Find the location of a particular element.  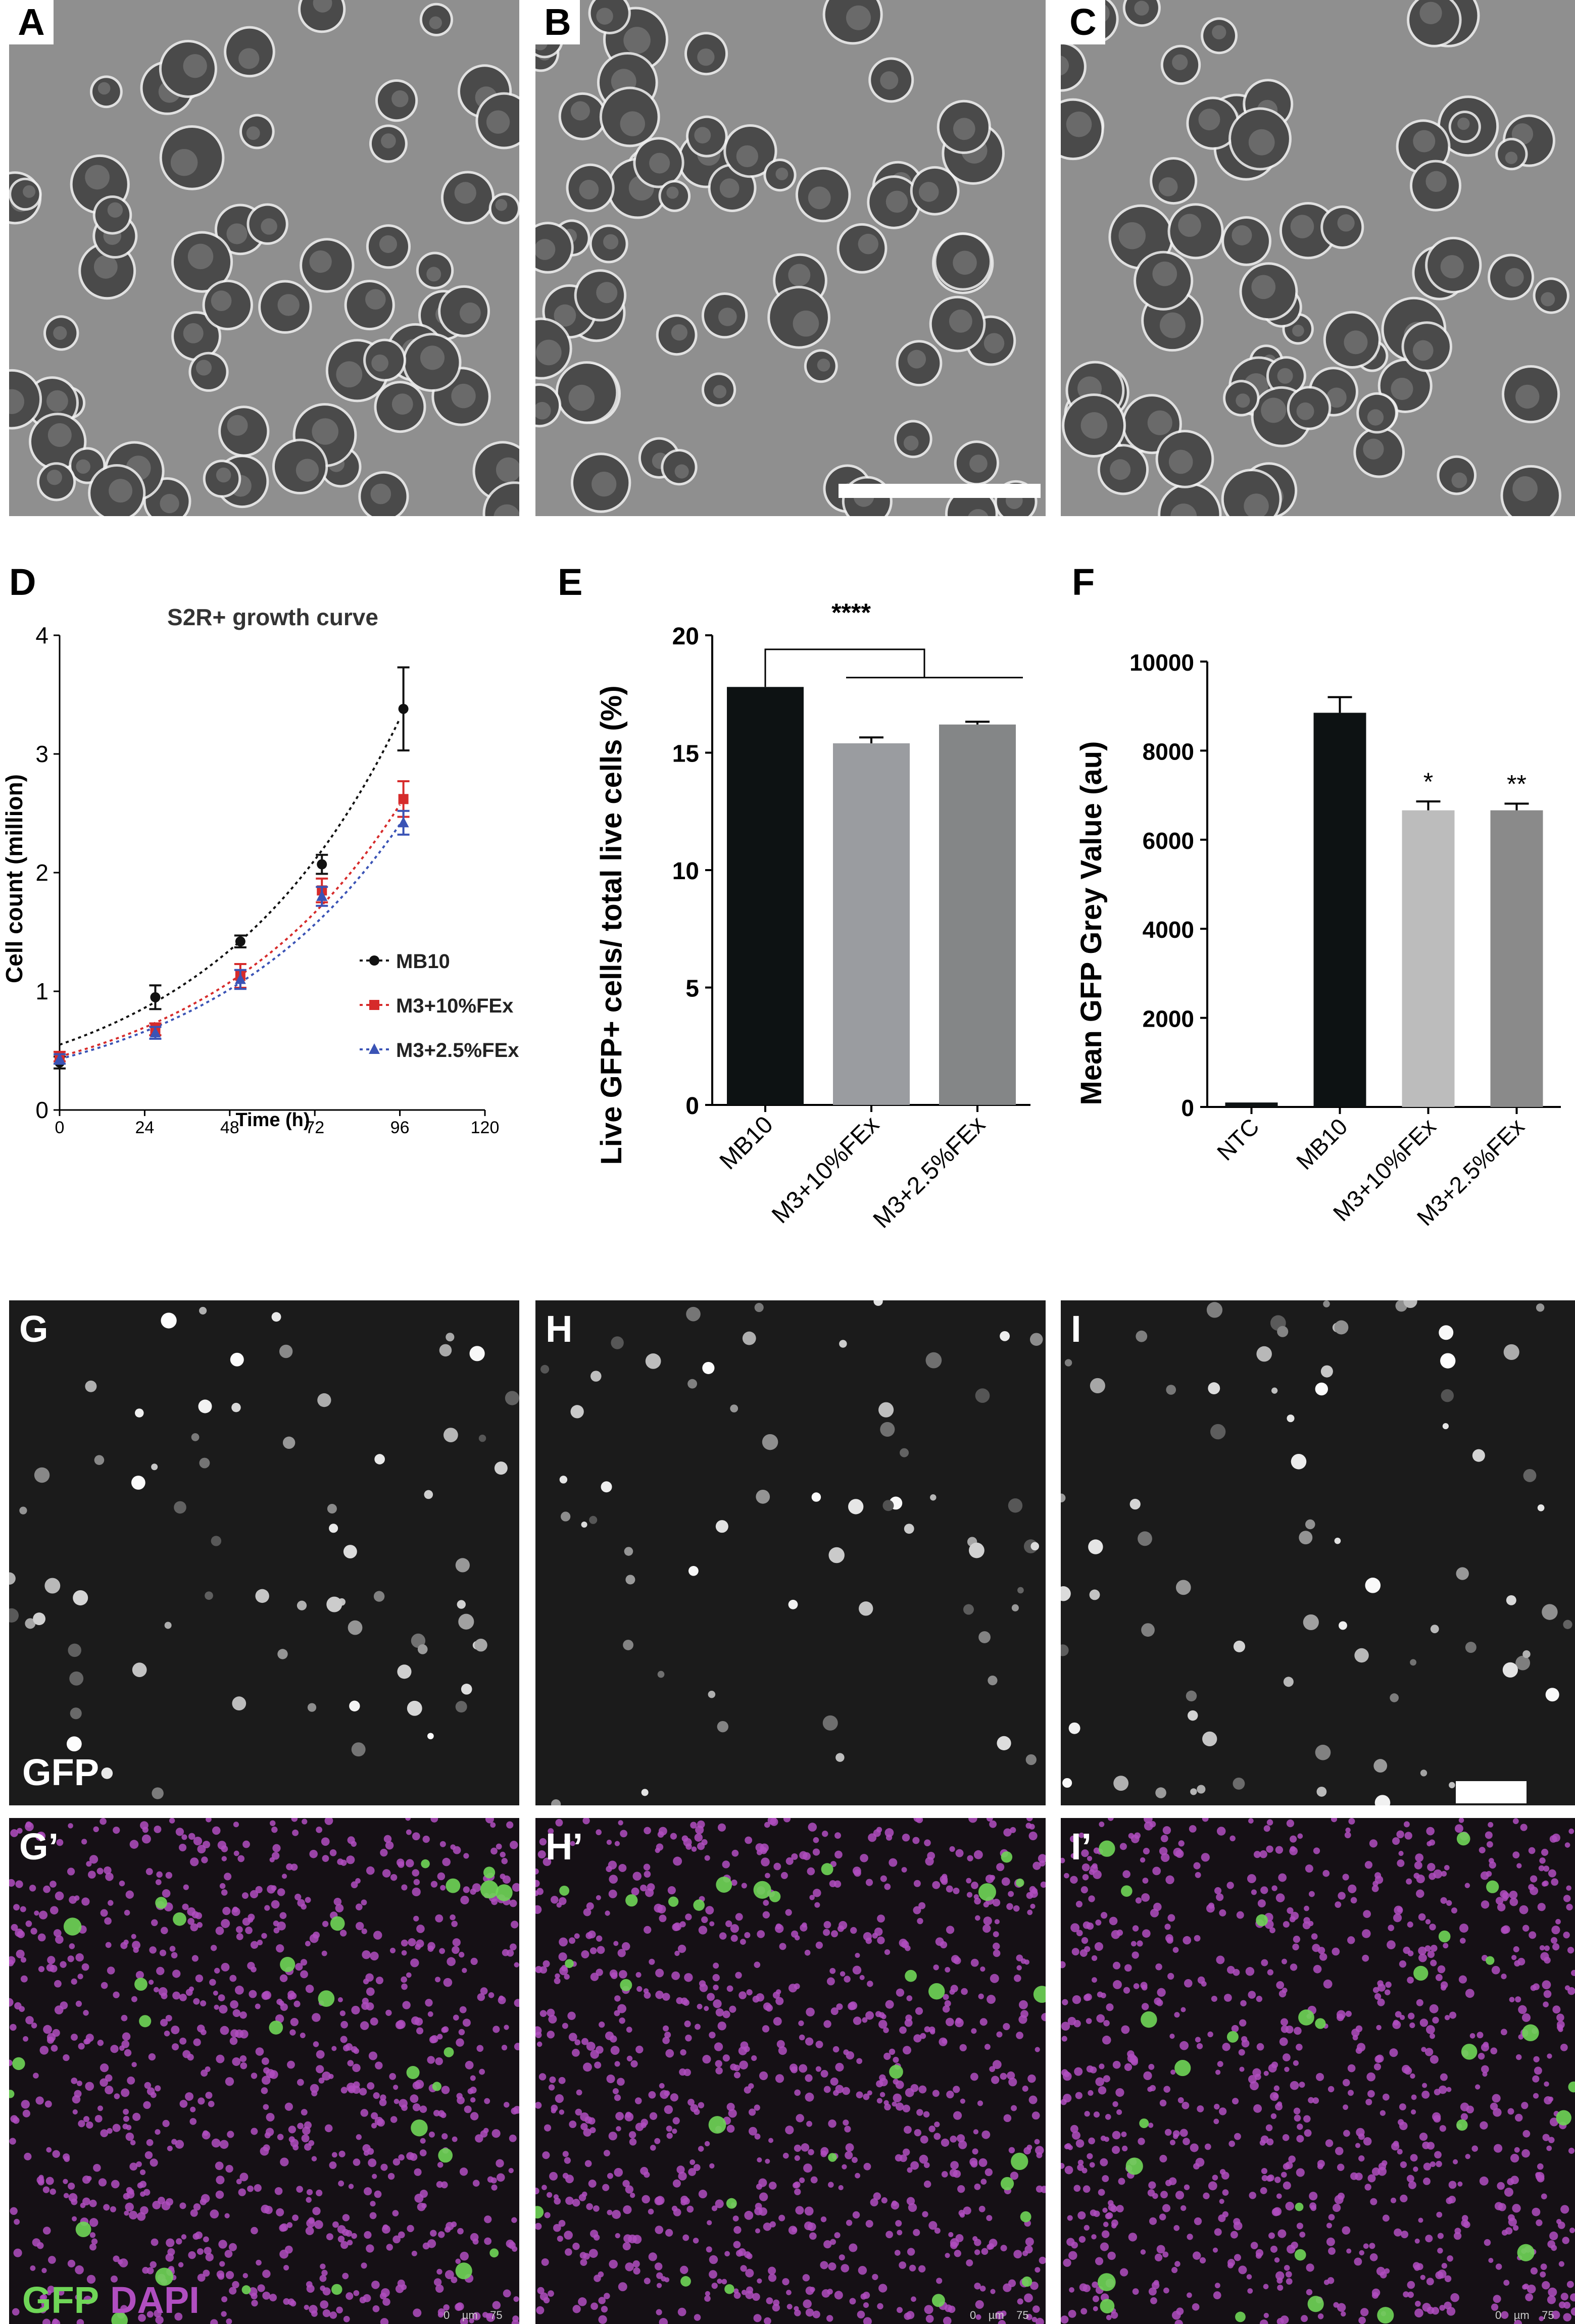

phase-cells-b is located at coordinates (790, 258).